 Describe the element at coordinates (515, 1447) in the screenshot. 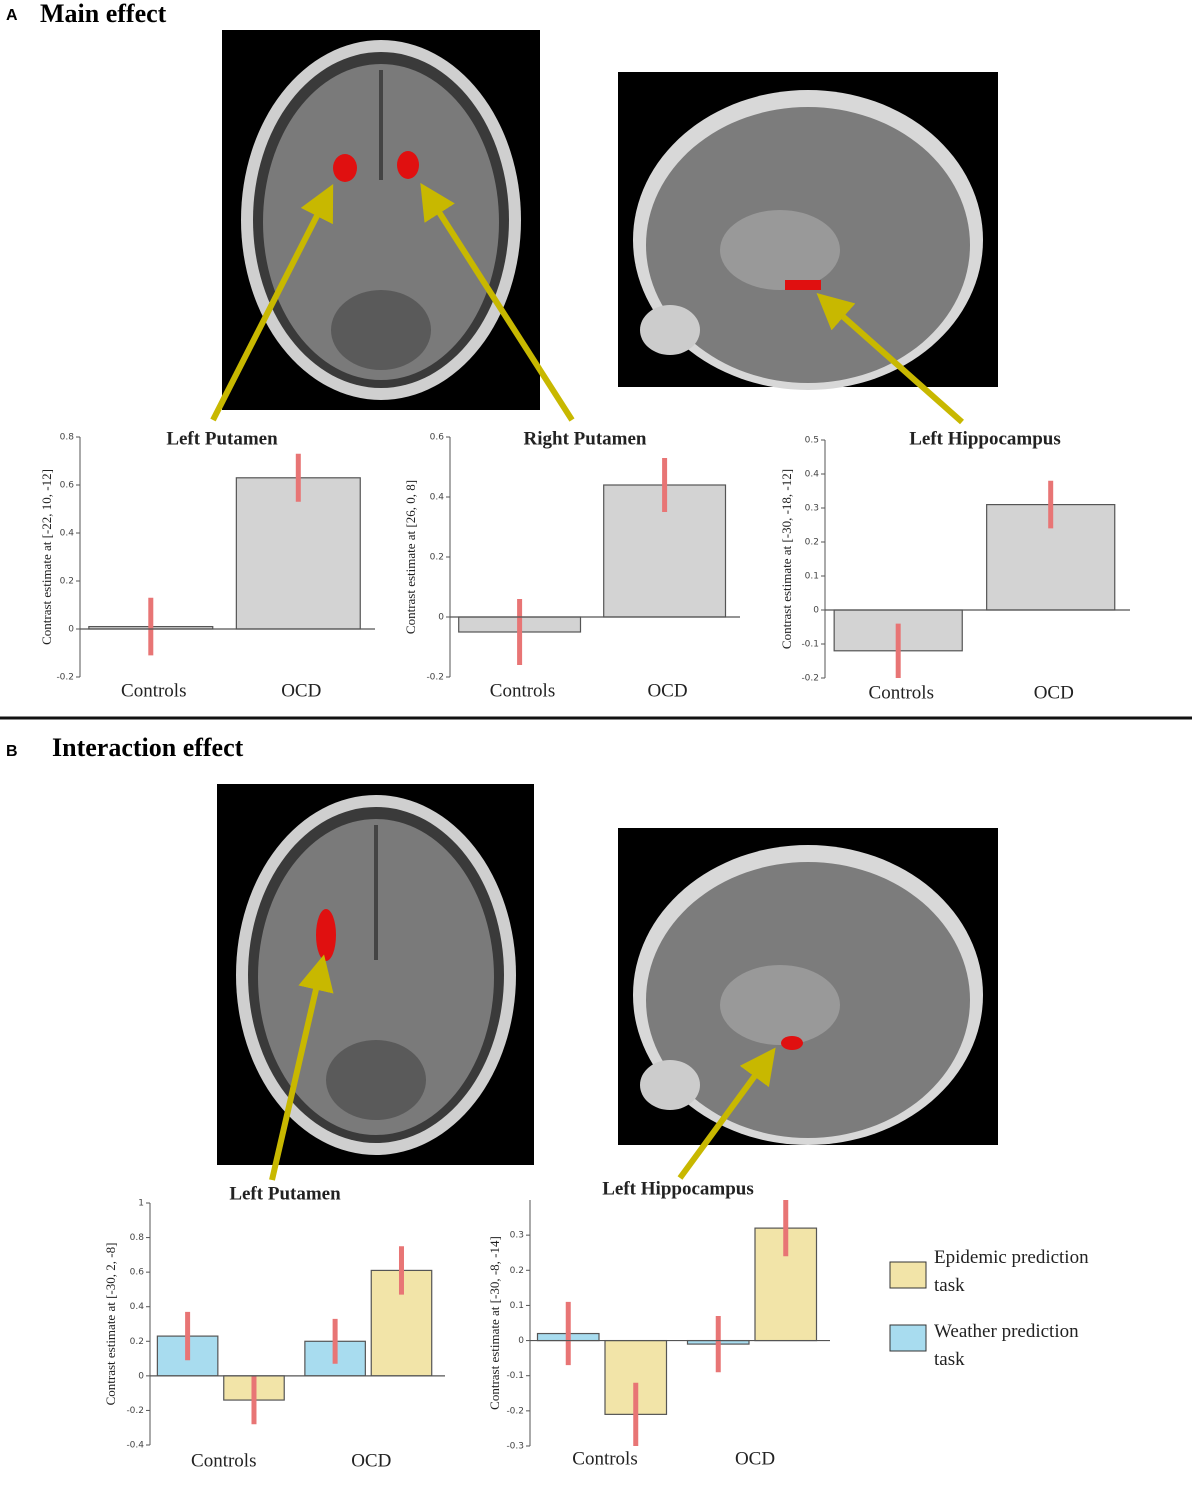

I see `y-tick-label: -0.3` at that location.